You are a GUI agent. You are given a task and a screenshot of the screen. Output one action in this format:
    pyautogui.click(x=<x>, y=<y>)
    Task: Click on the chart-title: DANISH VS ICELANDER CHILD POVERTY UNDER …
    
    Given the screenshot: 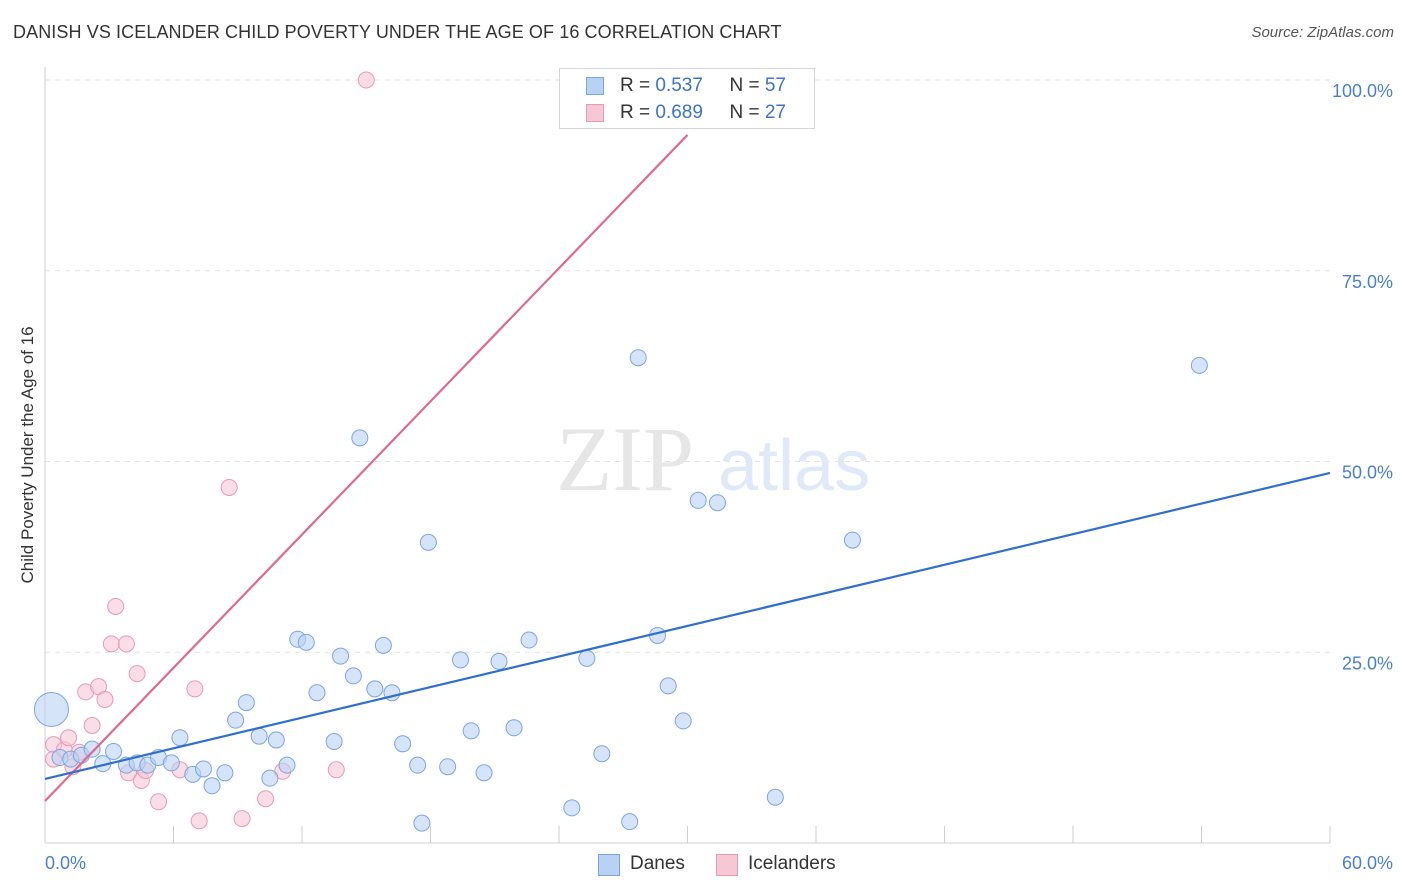 What is the action you would take?
    pyautogui.click(x=397, y=32)
    